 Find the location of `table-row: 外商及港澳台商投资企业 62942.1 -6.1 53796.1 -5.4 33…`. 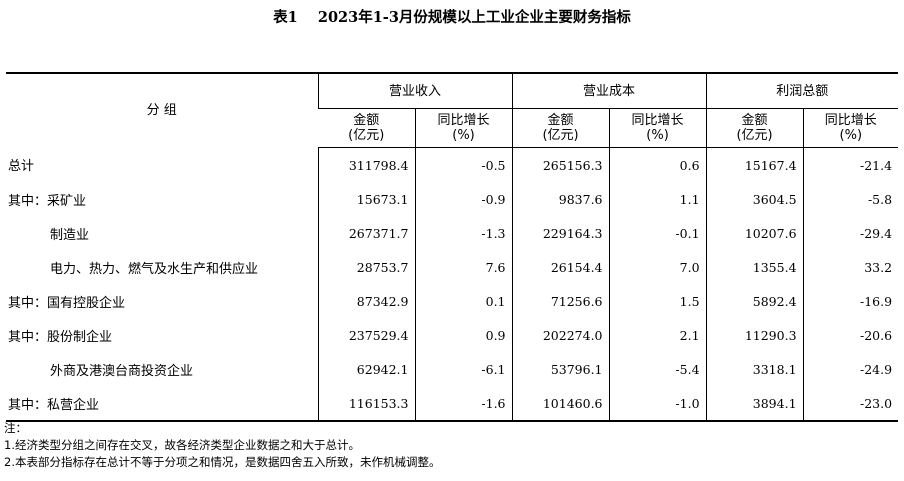

table-row: 外商及港澳台商投资企业 62942.1 -6.1 53796.1 -5.4 33… is located at coordinates (452, 369).